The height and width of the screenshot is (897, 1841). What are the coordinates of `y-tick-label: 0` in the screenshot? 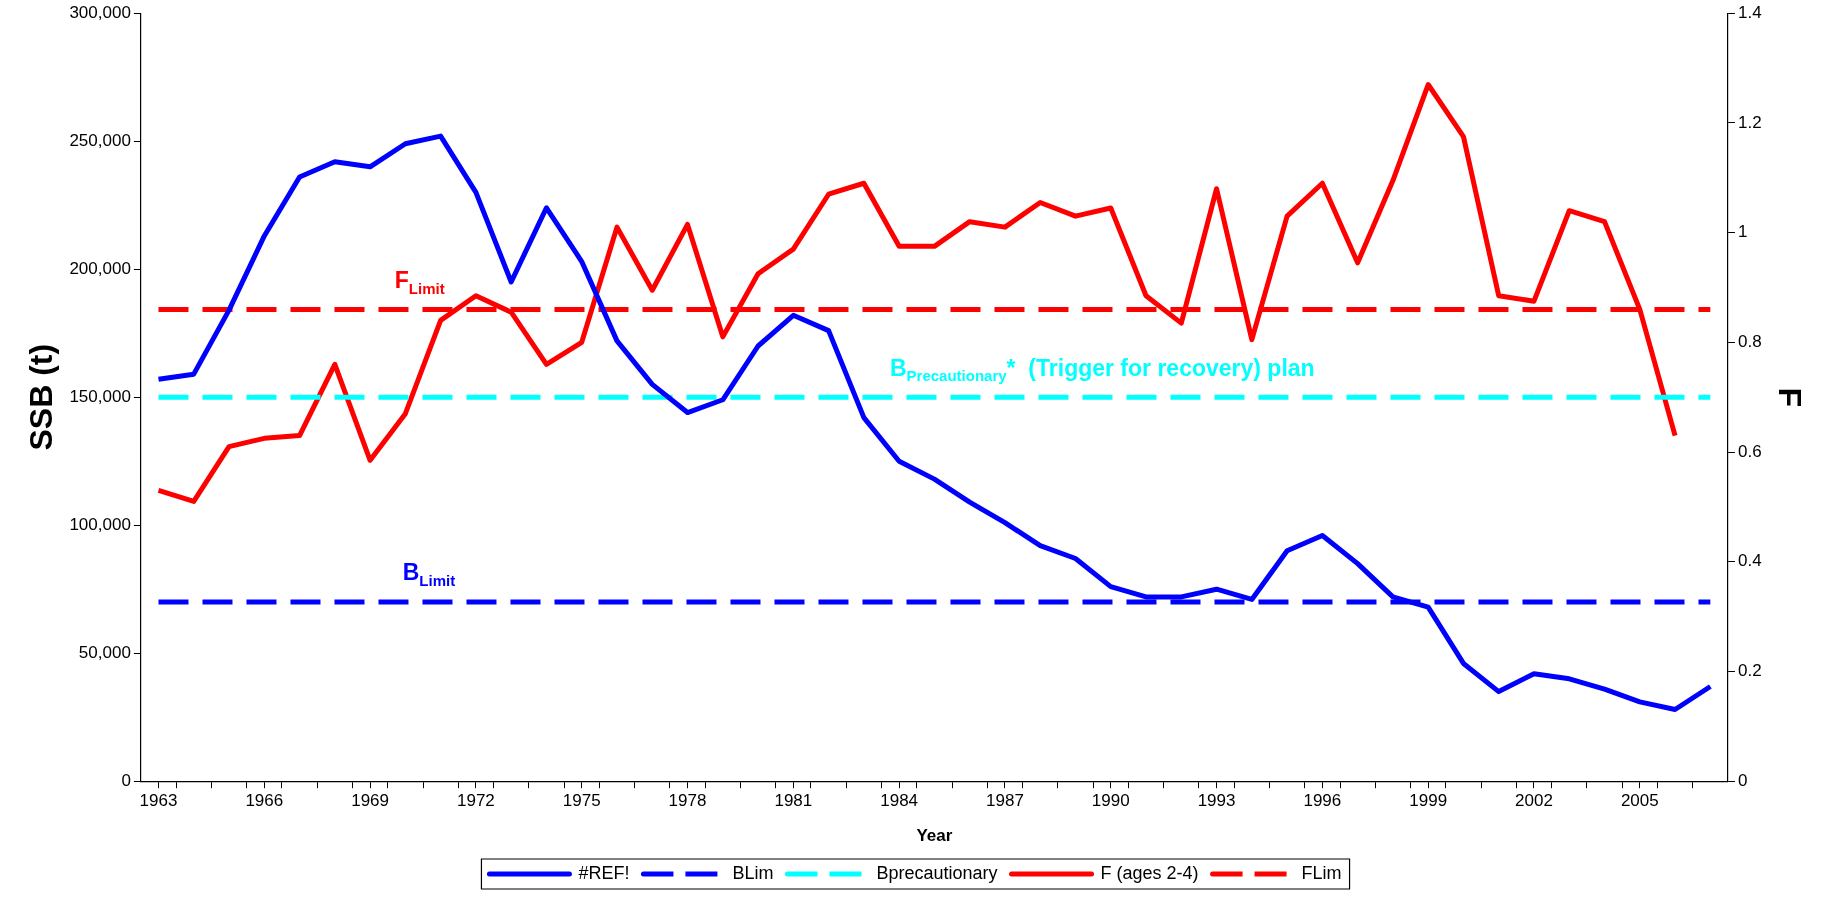 It's located at (126, 780).